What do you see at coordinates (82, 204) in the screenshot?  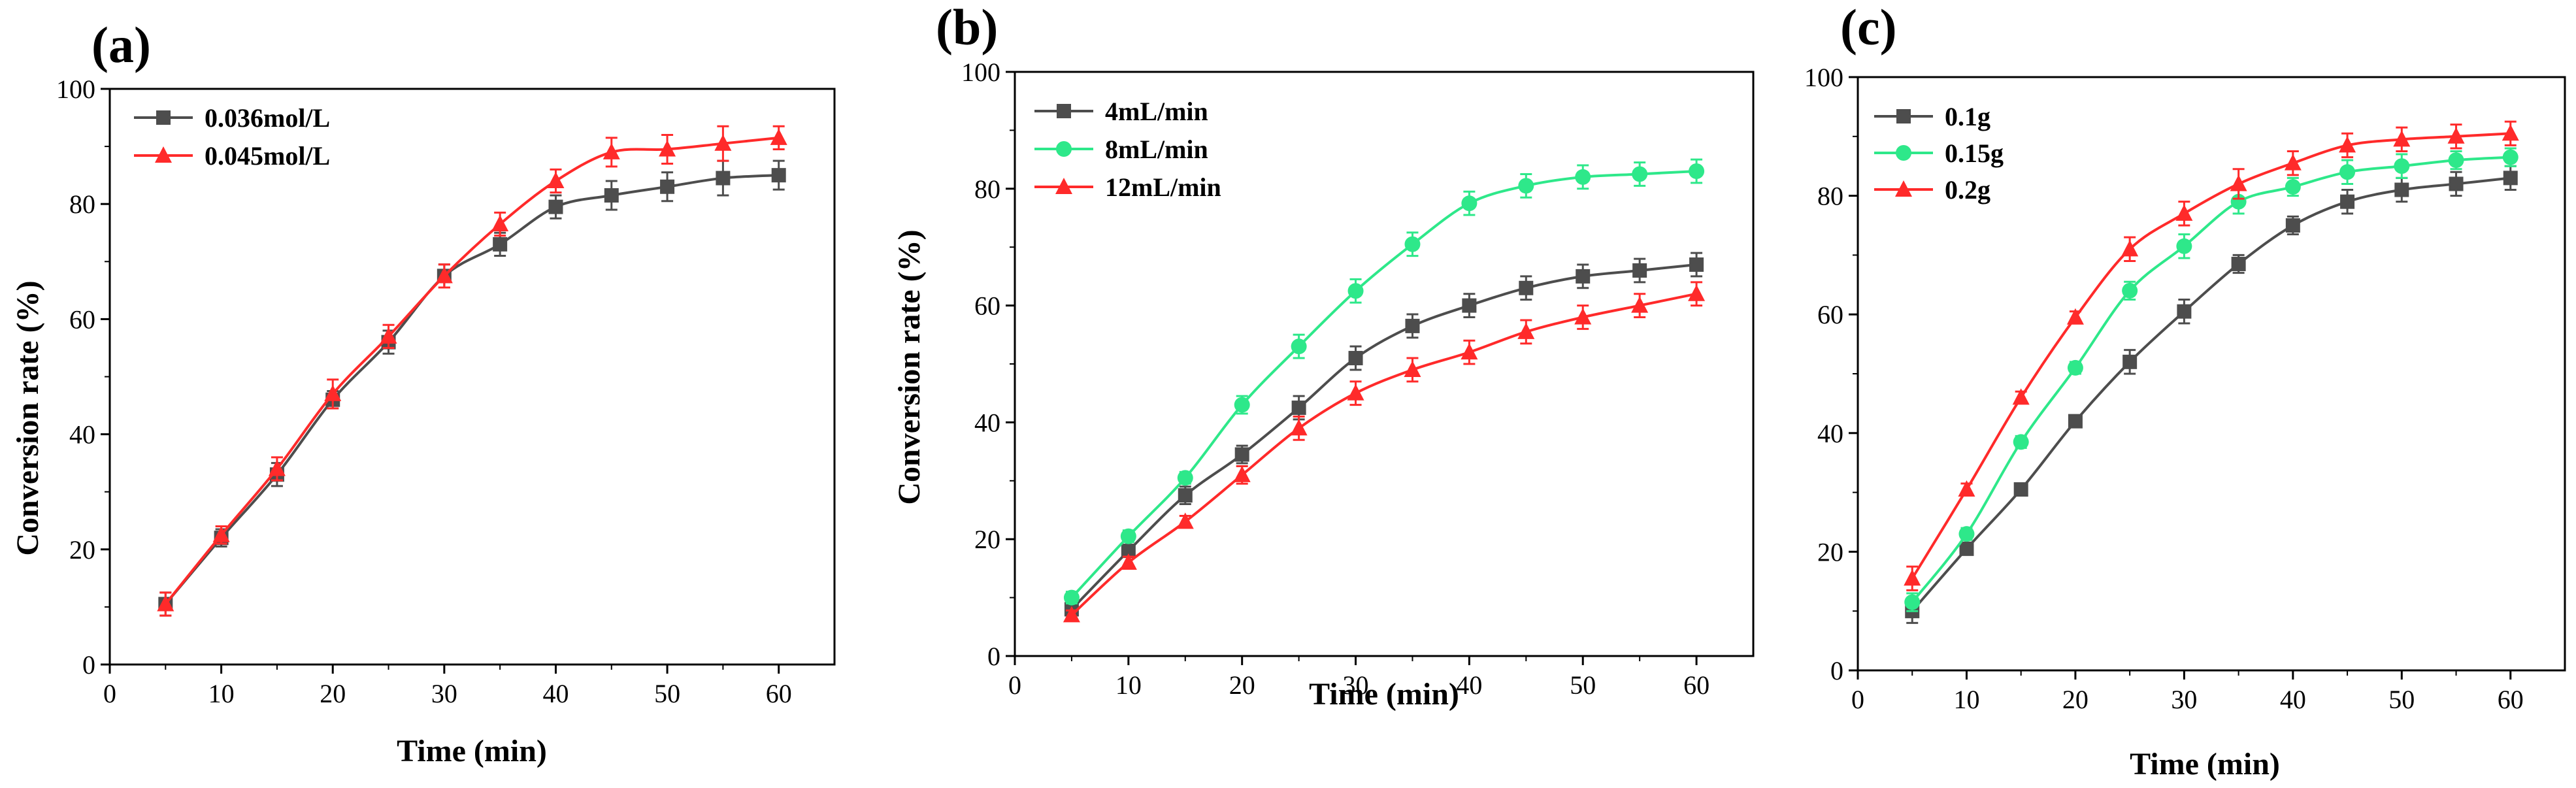 I see `panel-a-y-tick-label: 80` at bounding box center [82, 204].